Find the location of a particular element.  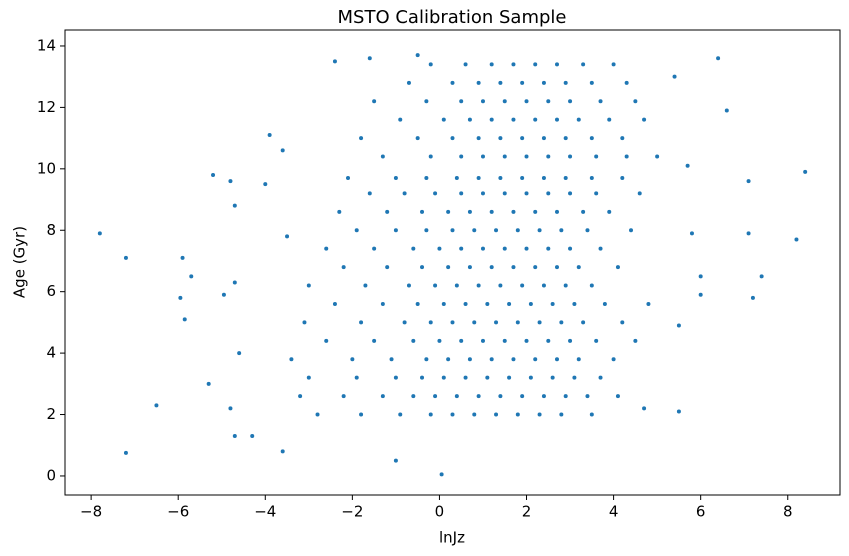

y-tick-label: 6 is located at coordinates (51, 291).